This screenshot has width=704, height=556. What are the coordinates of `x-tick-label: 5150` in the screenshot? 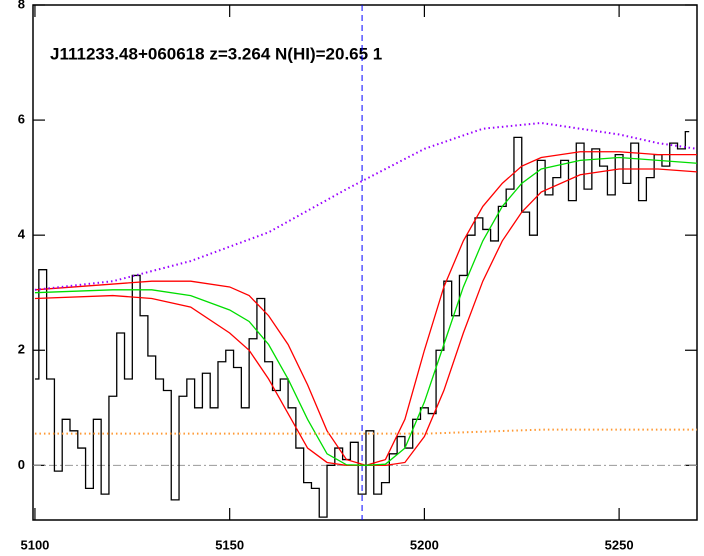 It's located at (229, 544).